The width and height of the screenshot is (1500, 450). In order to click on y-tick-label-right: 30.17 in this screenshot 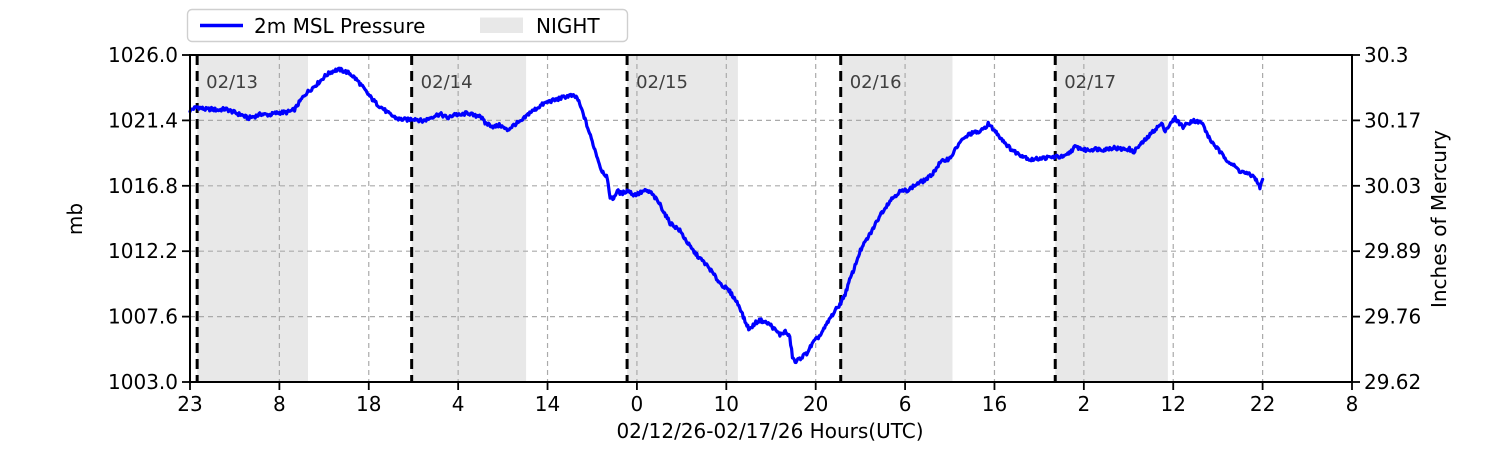, I will do `click(1392, 120)`.